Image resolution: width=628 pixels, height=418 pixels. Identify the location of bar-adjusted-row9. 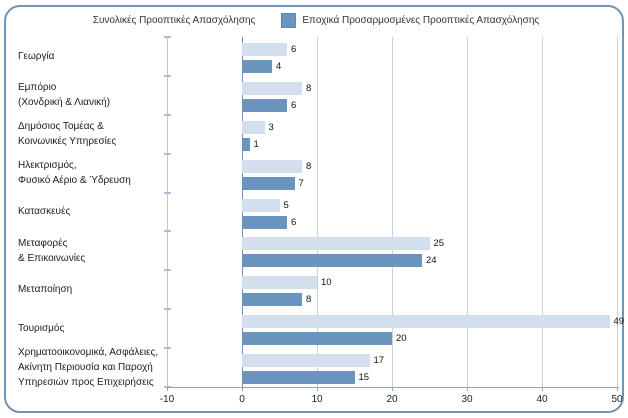
(298, 377).